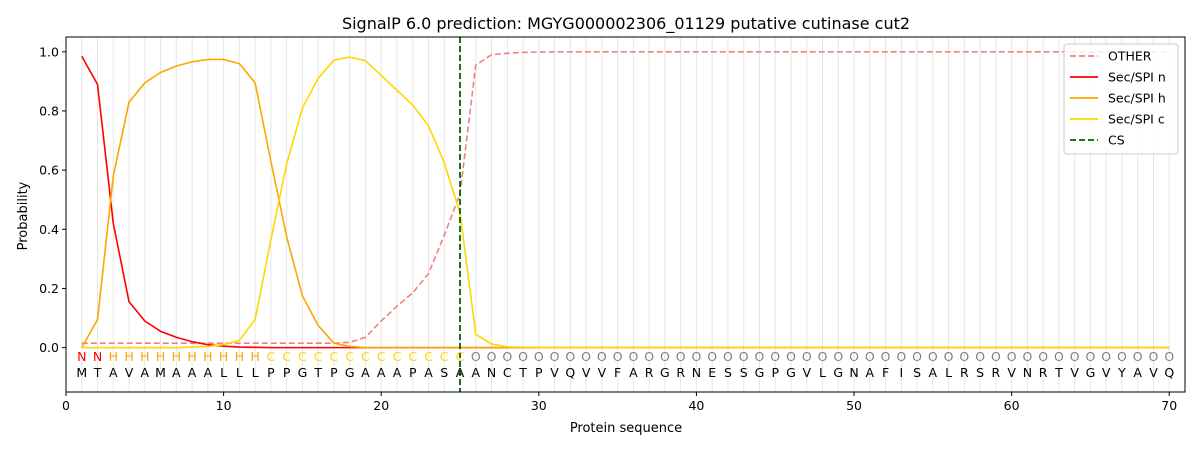 The image size is (1200, 450). What do you see at coordinates (49, 347) in the screenshot?
I see `y-tick-label: 0.0` at bounding box center [49, 347].